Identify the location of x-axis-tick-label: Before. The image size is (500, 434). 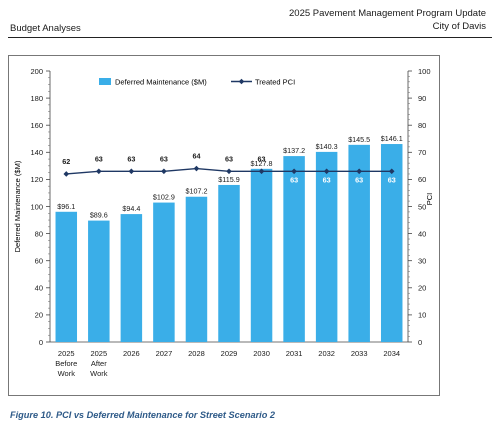
(66, 363).